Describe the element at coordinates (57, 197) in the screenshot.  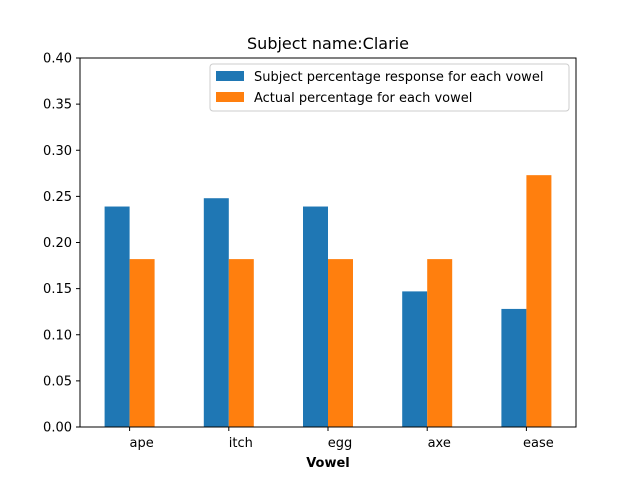
I see `y-tick-label: 0.25` at that location.